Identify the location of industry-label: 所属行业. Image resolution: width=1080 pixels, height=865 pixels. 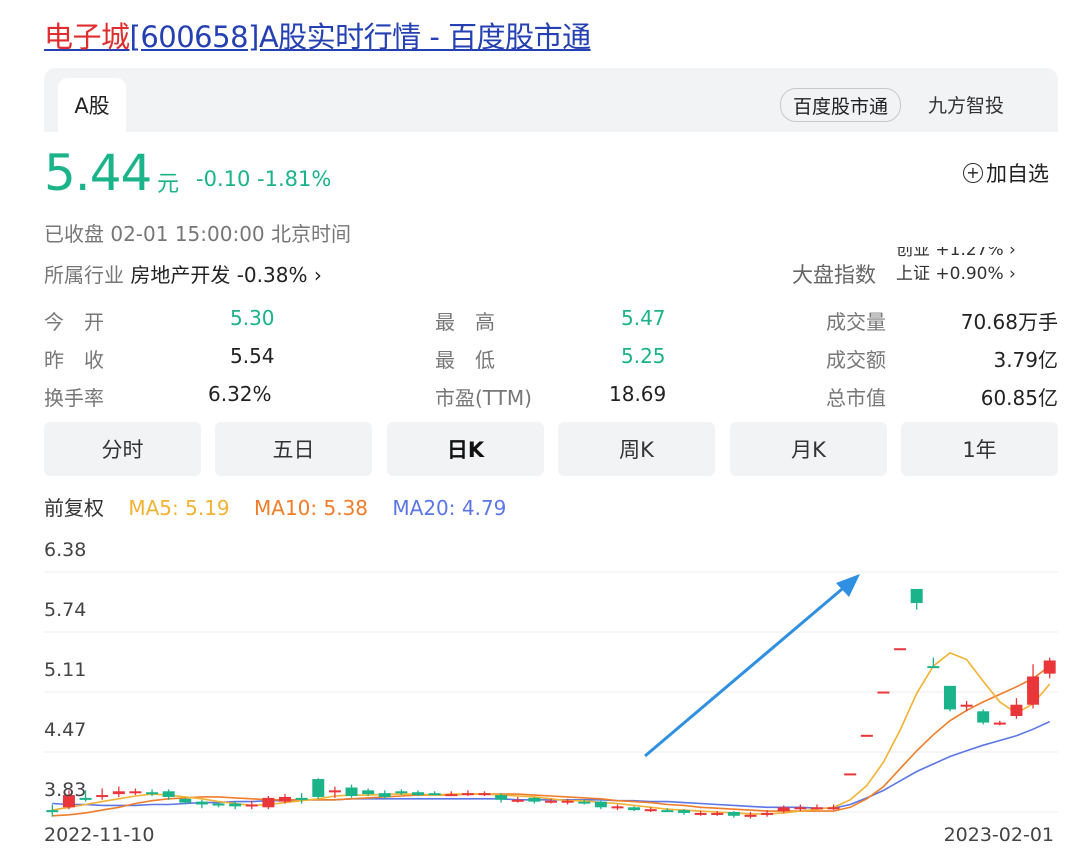
(84, 275).